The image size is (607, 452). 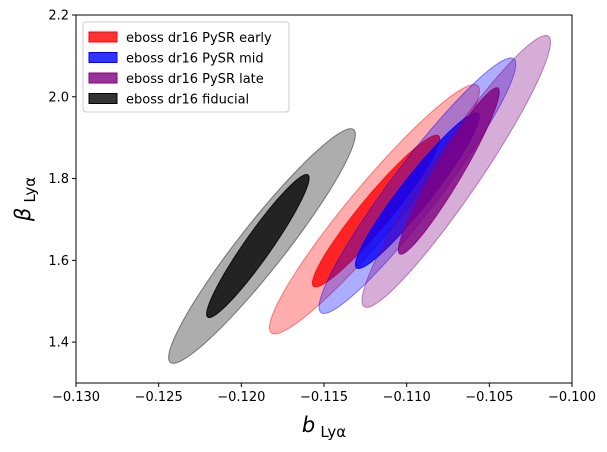 I want to click on legend-label: eboss dr16 PySR mid, so click(x=195, y=59).